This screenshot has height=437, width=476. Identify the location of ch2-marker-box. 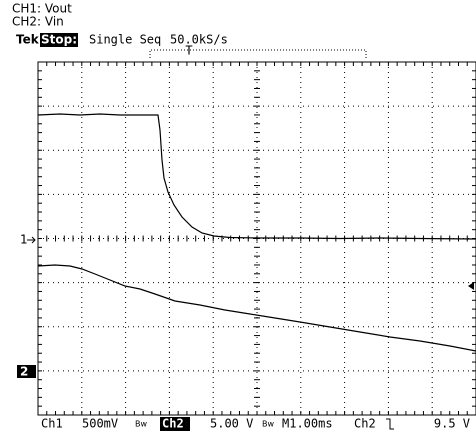
(26, 371).